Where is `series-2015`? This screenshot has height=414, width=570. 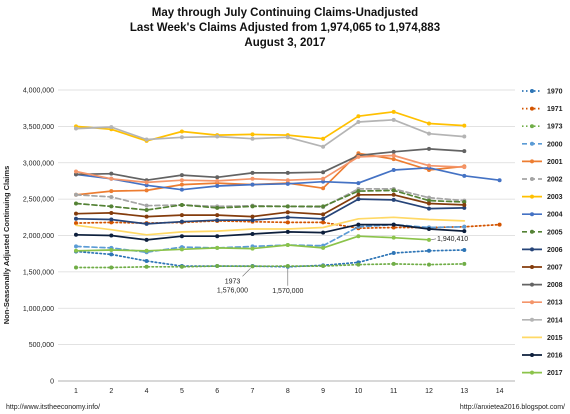 series-2015 is located at coordinates (270, 226).